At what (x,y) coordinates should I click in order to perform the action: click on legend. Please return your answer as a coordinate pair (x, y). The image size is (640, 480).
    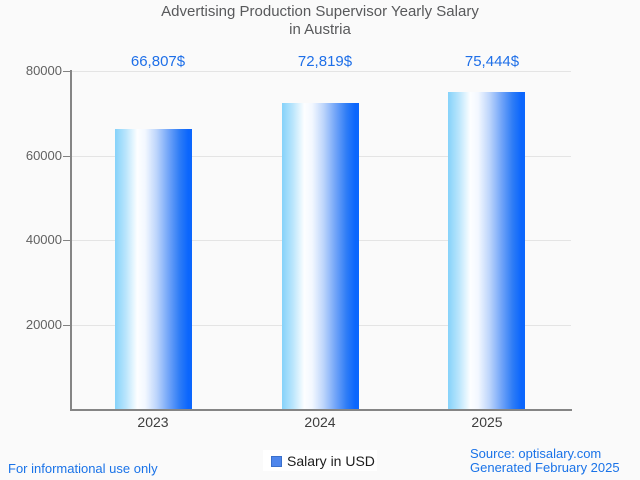
    Looking at the image, I should click on (320, 460).